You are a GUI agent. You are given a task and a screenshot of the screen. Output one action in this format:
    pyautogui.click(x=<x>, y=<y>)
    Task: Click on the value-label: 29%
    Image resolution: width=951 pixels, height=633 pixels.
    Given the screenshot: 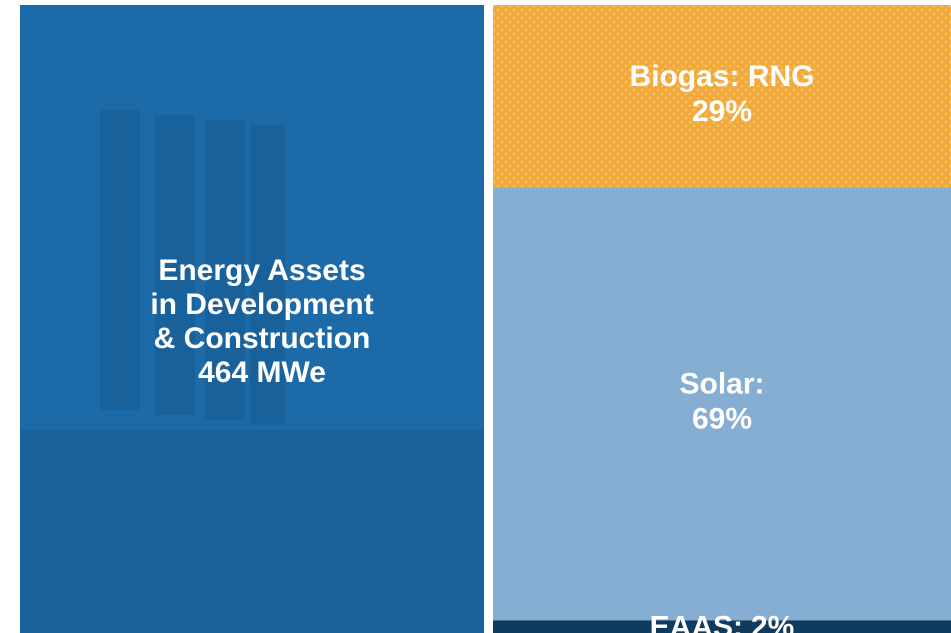 What is the action you would take?
    pyautogui.click(x=722, y=111)
    